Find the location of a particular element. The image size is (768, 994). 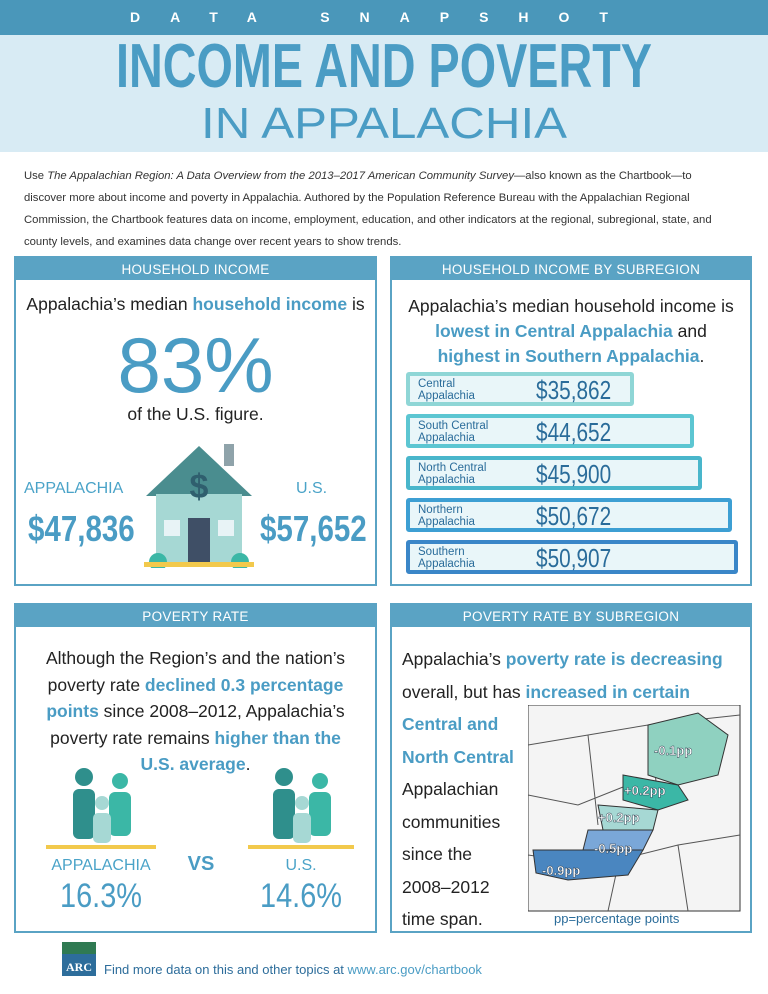

map-label: -0.1pp is located at coordinates (673, 750).